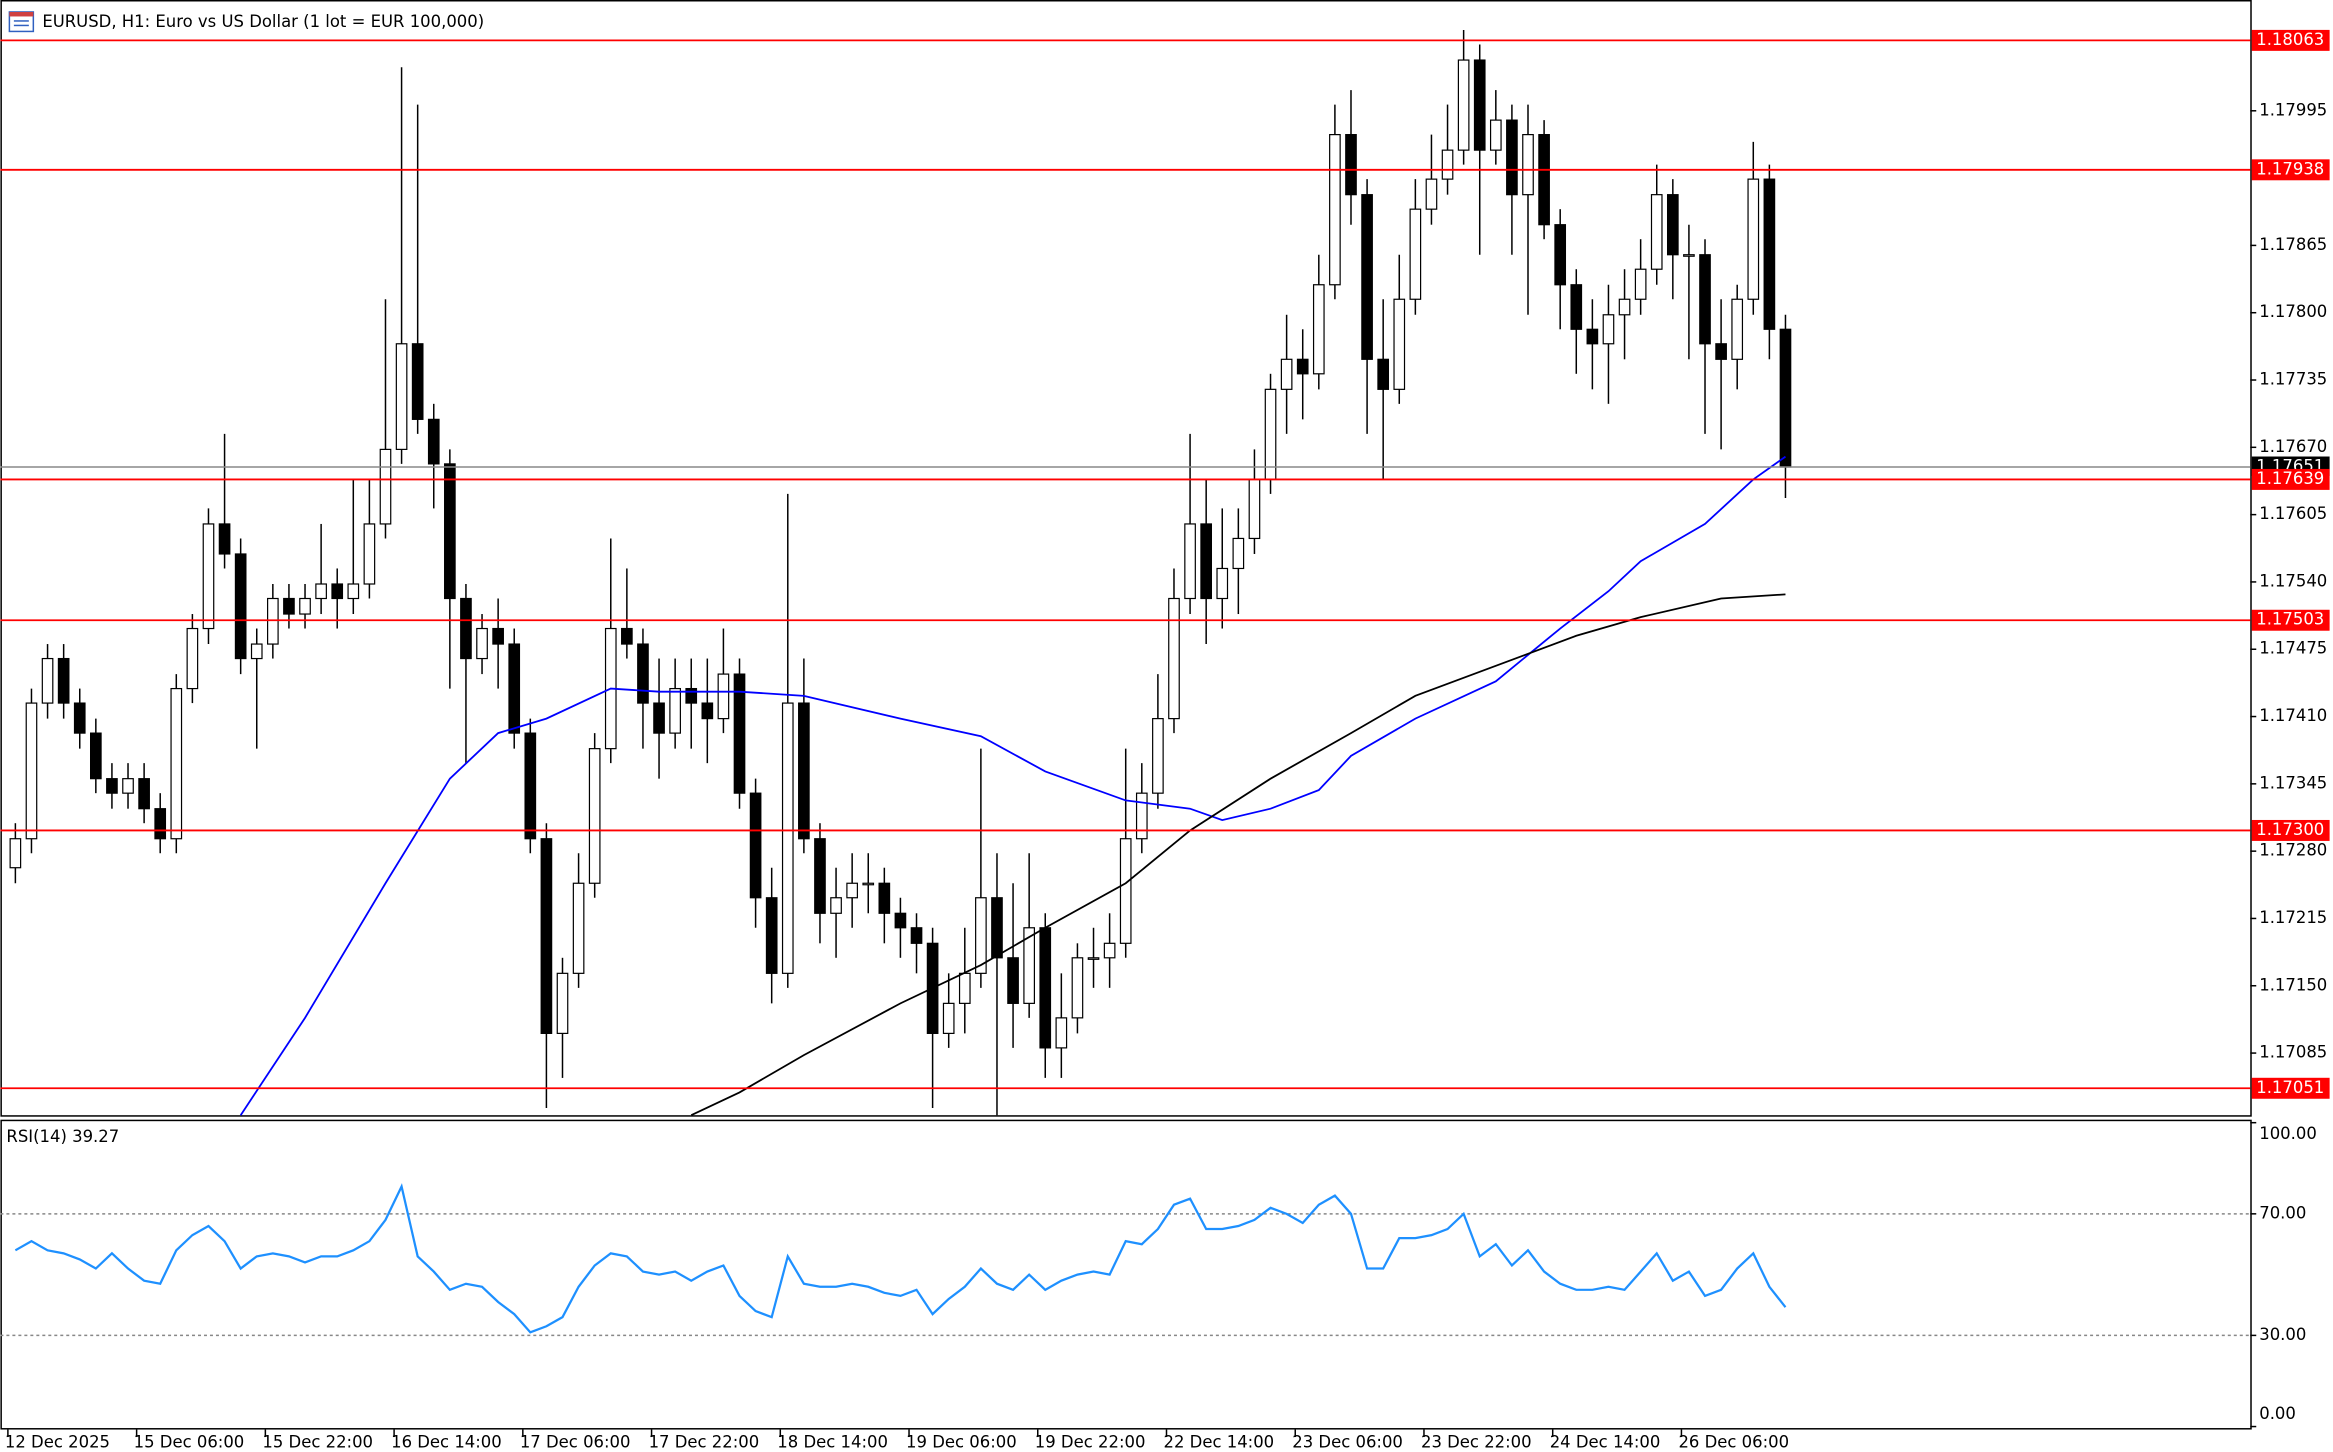 The width and height of the screenshot is (2333, 1452). What do you see at coordinates (2290, 478) in the screenshot?
I see `level-label: 1.17639` at bounding box center [2290, 478].